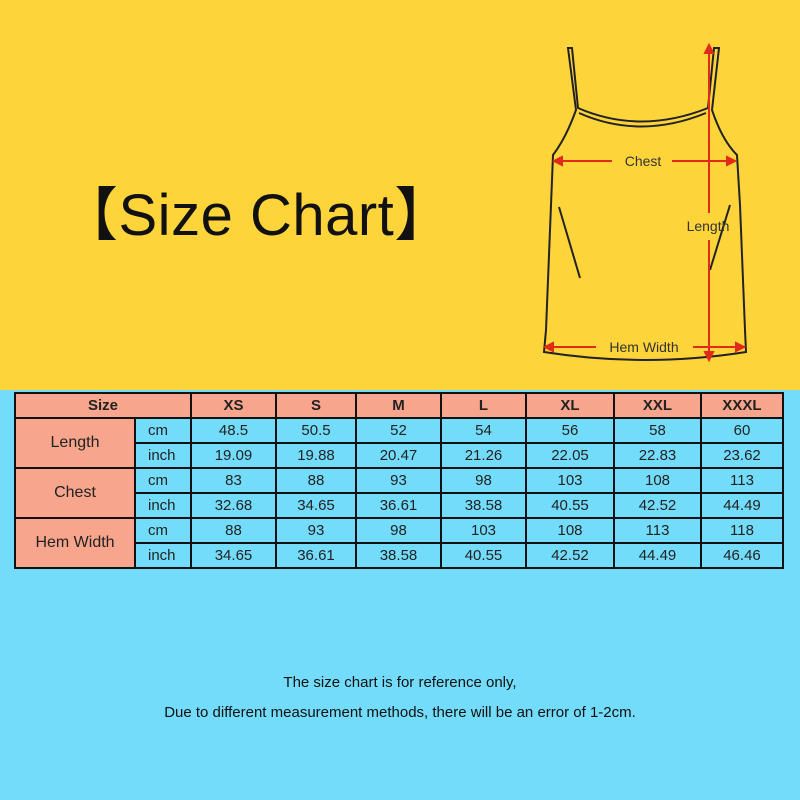 The width and height of the screenshot is (800, 800). Describe the element at coordinates (75, 443) in the screenshot. I see `measure-label: Length` at that location.